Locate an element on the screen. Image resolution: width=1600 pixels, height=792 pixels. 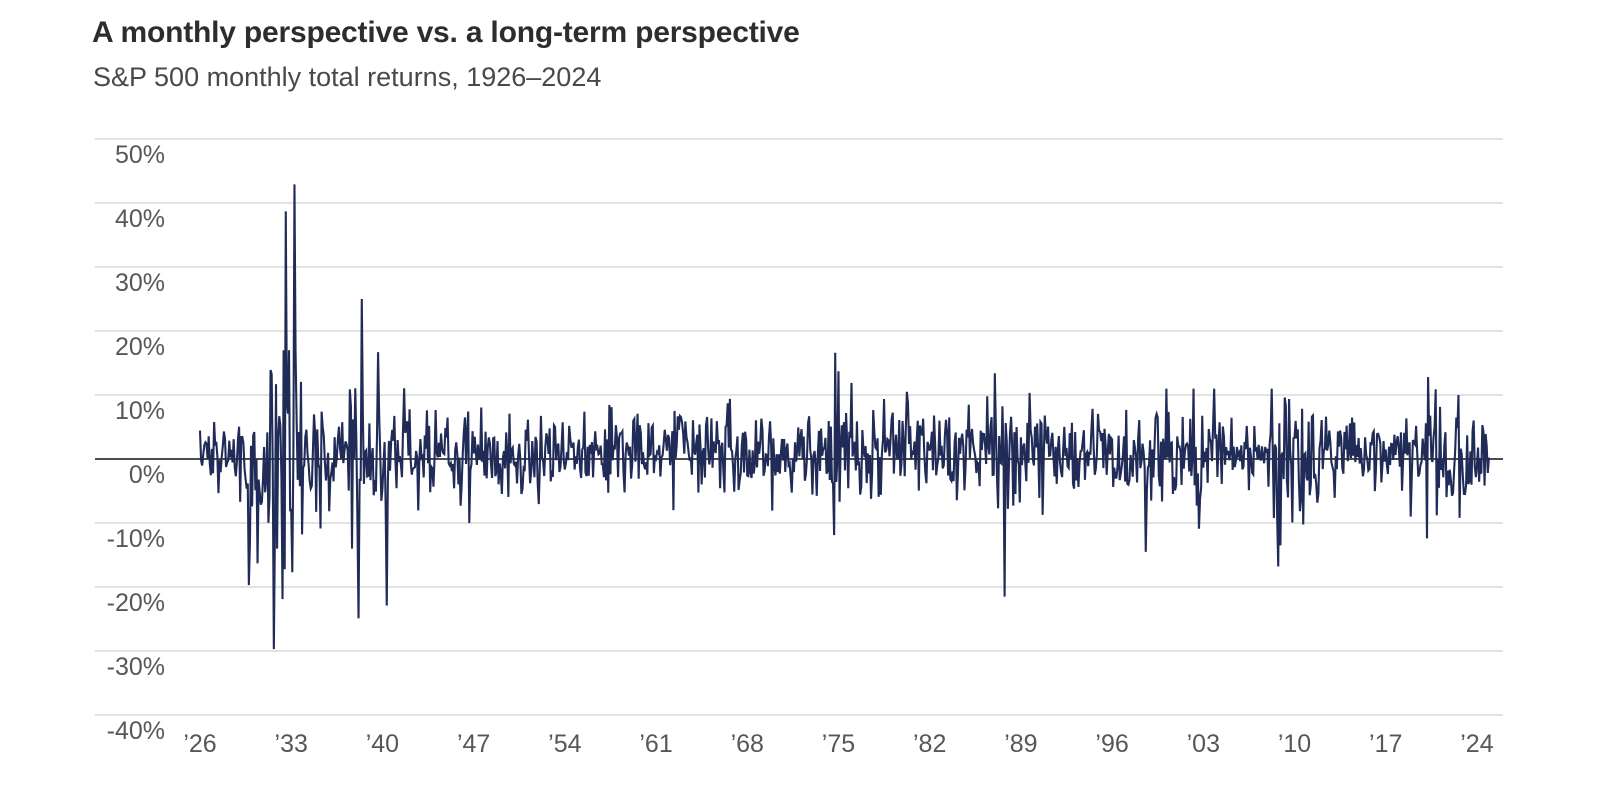
x-tick-label: ’47 is located at coordinates (473, 744).